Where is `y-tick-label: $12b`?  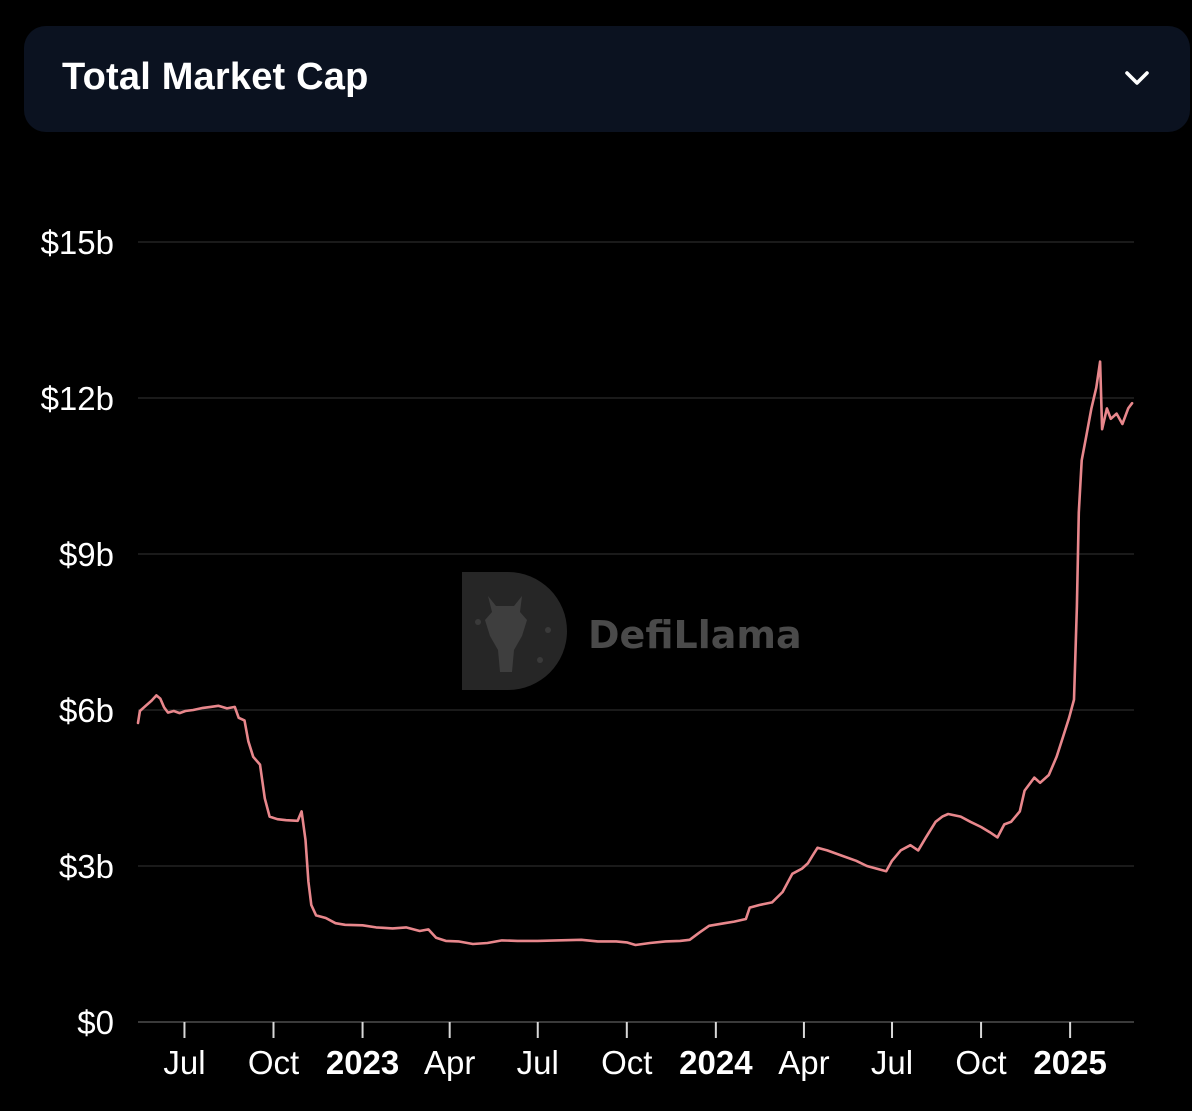
y-tick-label: $12b is located at coordinates (77, 398).